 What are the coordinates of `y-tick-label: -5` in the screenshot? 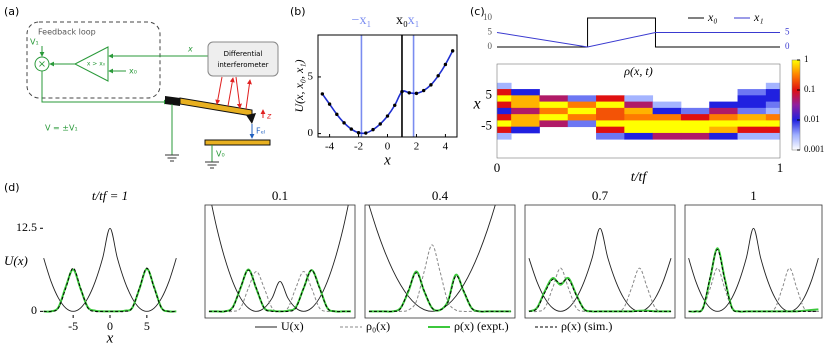 It's located at (486, 125).